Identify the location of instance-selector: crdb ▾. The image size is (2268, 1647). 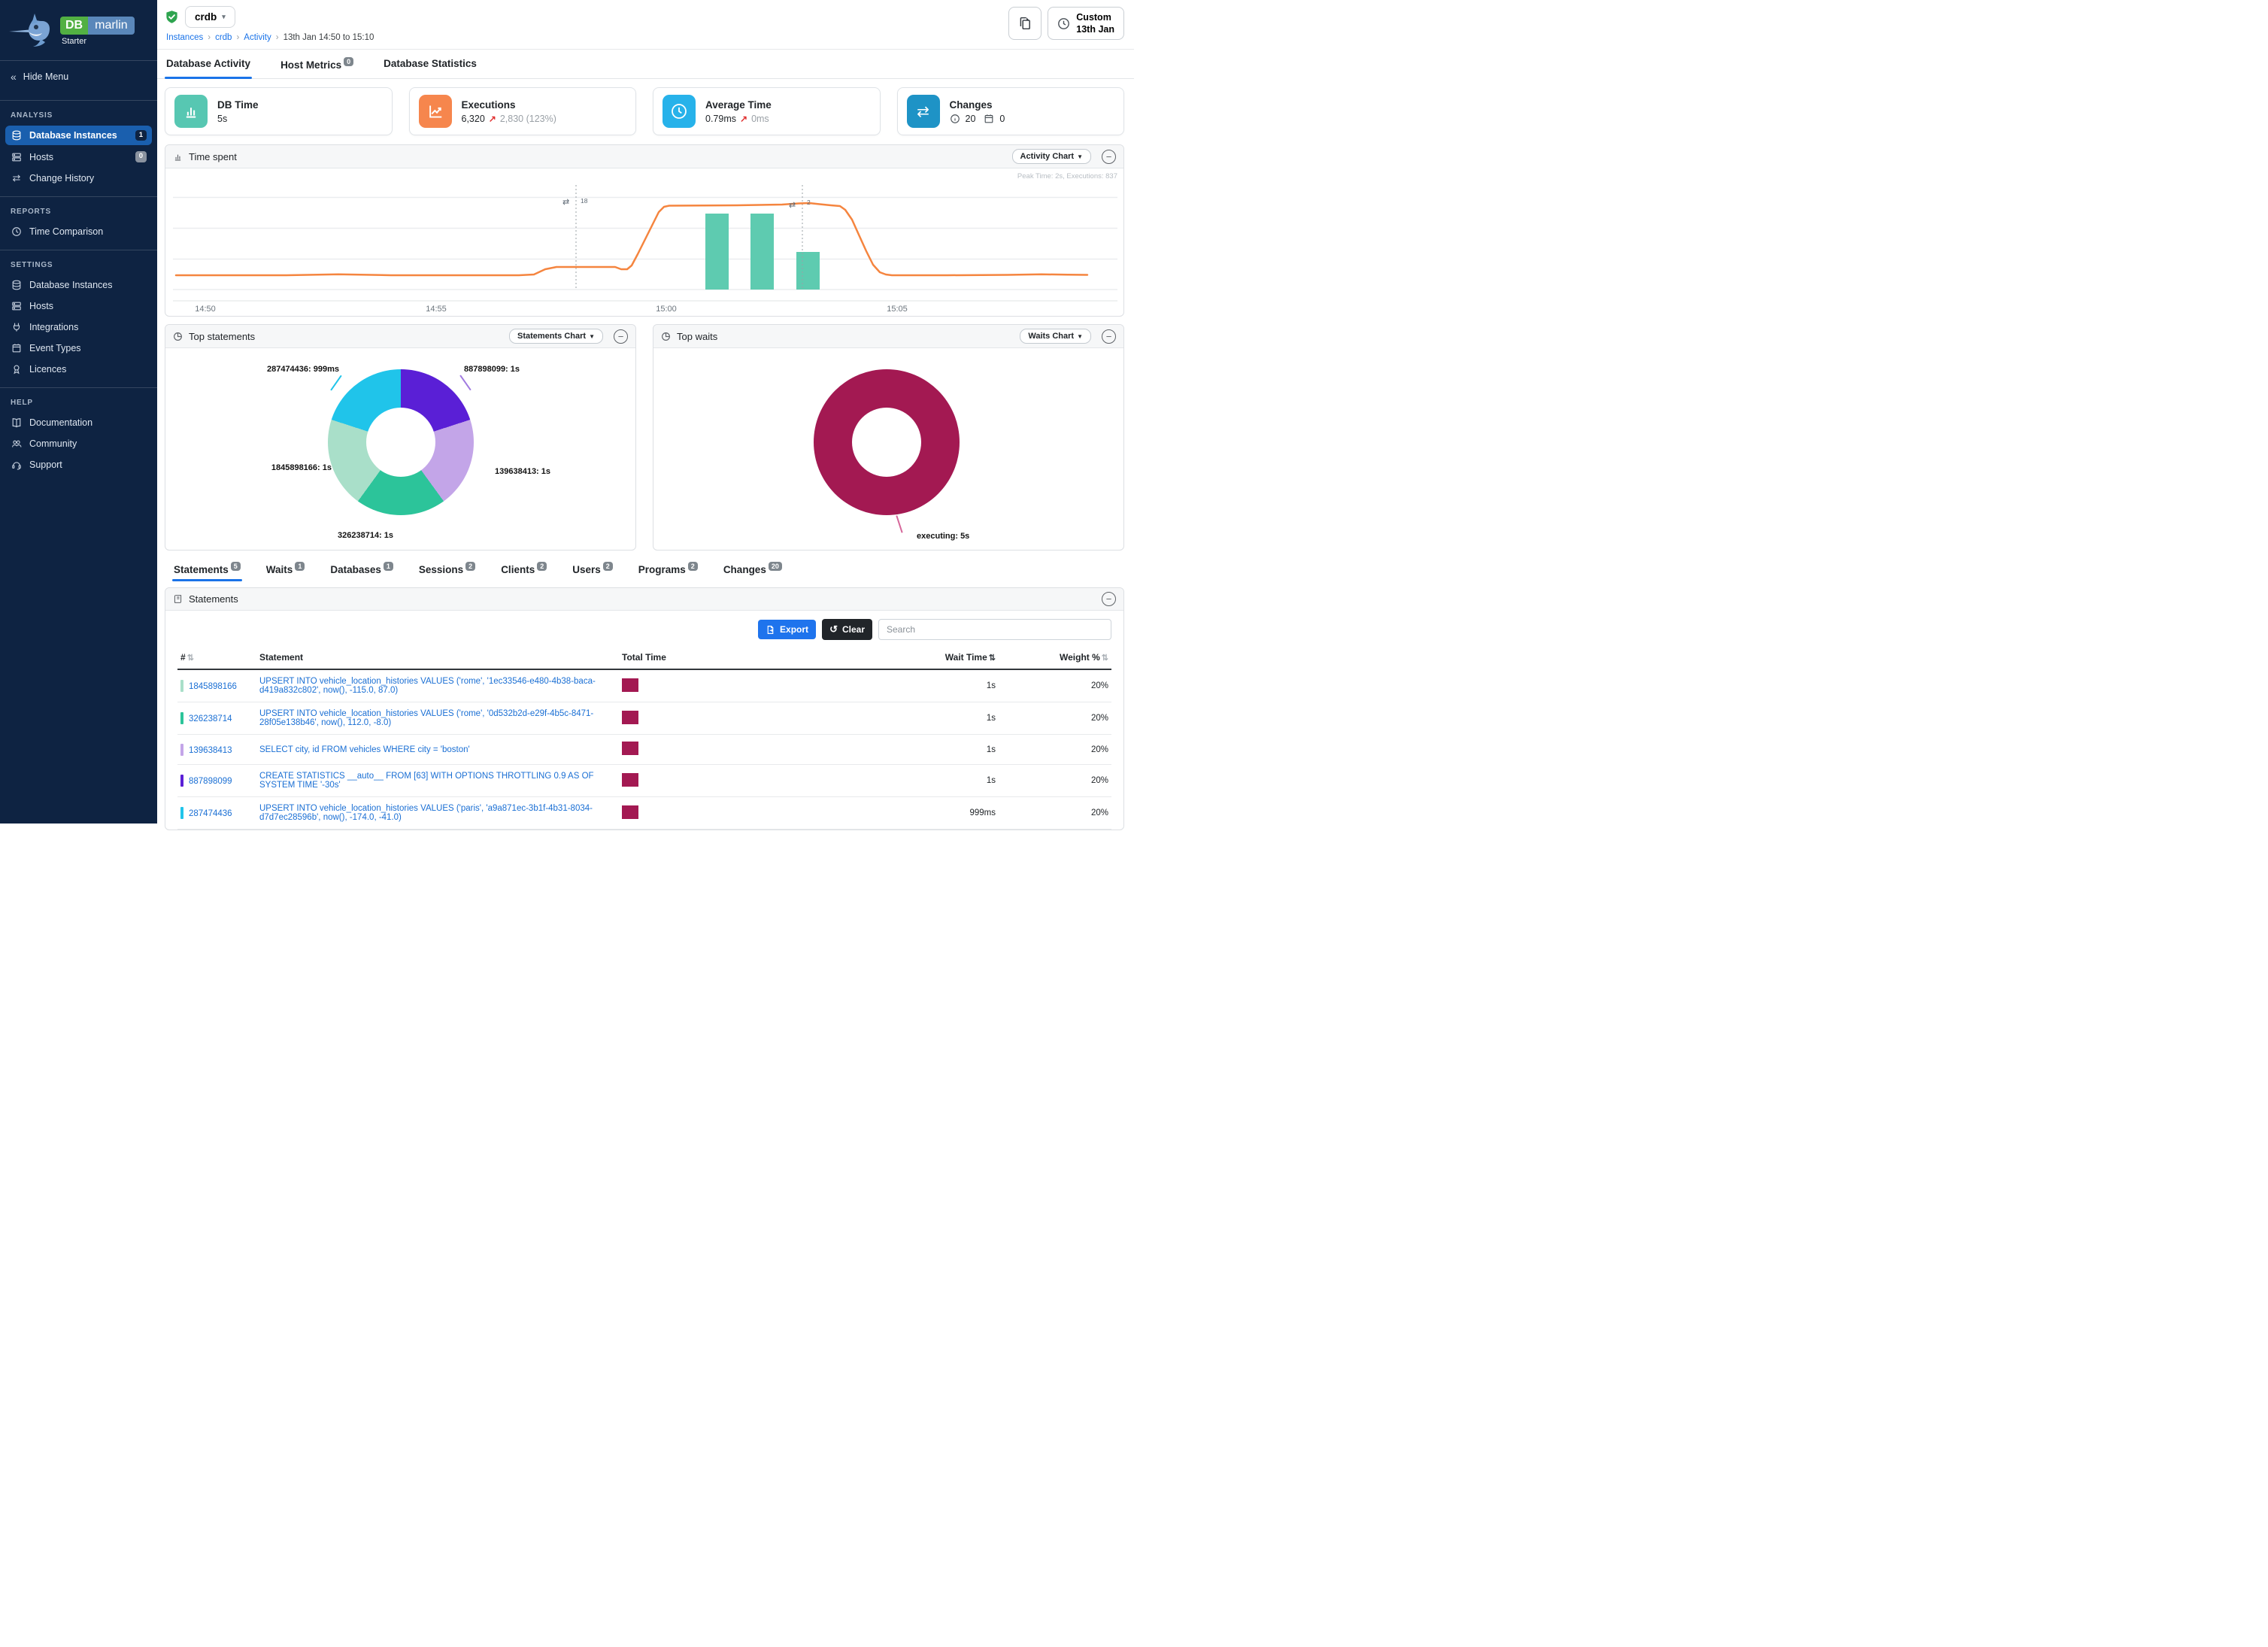
(210, 17).